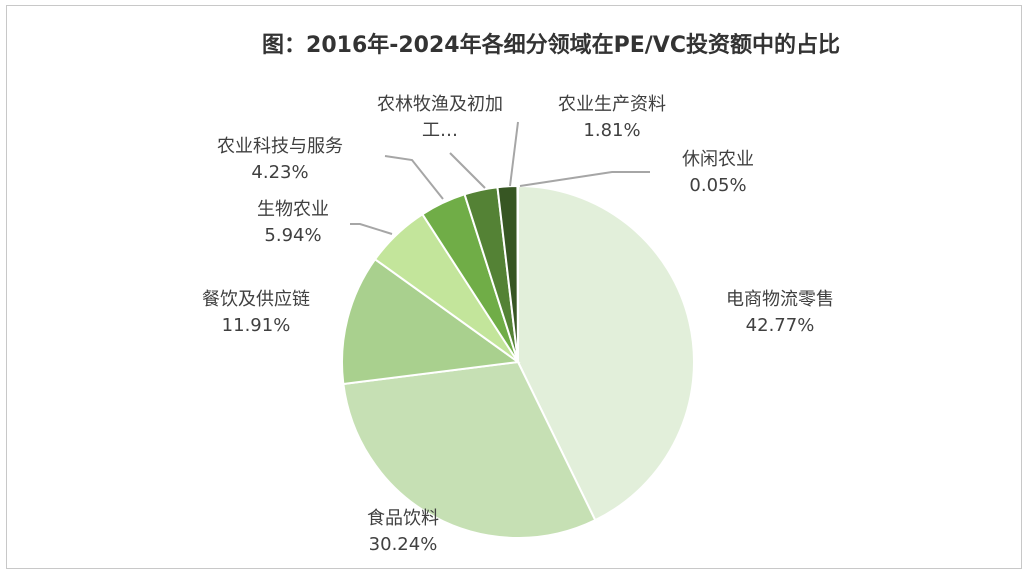  What do you see at coordinates (612, 117) in the screenshot?
I see `slice-label: 农业生产资料 1.81%` at bounding box center [612, 117].